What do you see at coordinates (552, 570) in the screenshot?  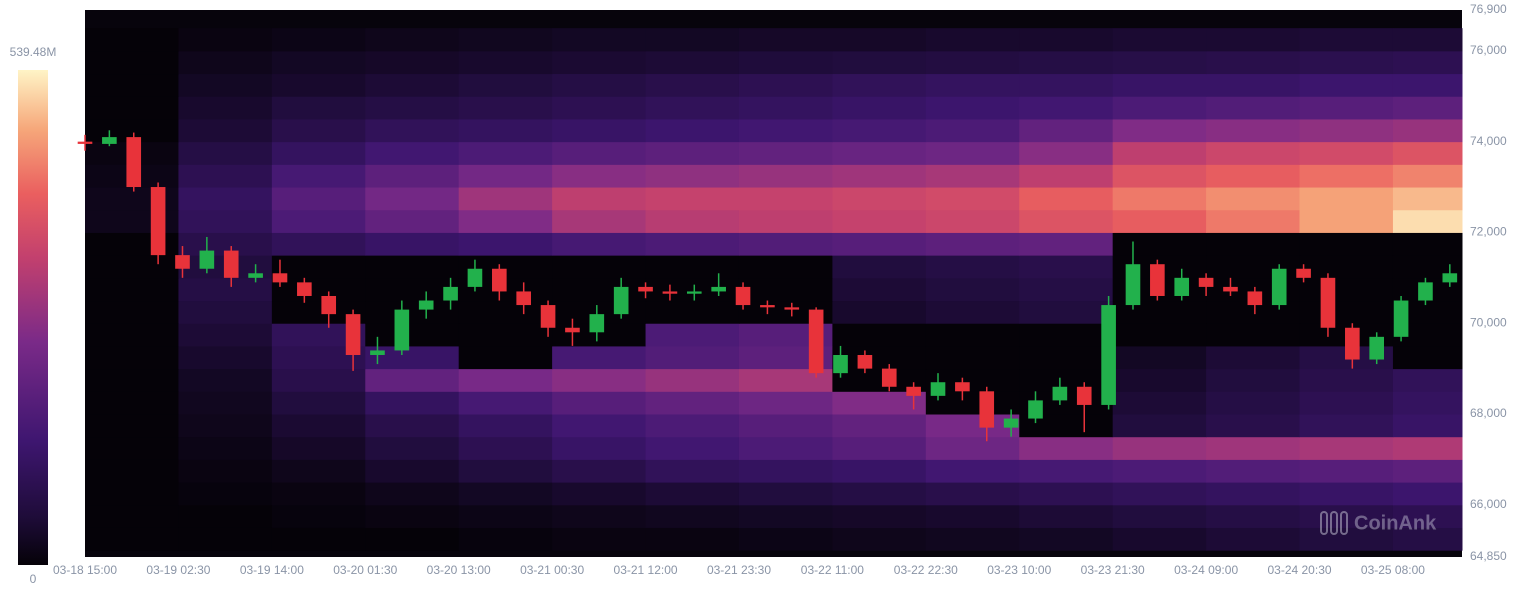 I see `x-tick-label: 03-21 00:30` at bounding box center [552, 570].